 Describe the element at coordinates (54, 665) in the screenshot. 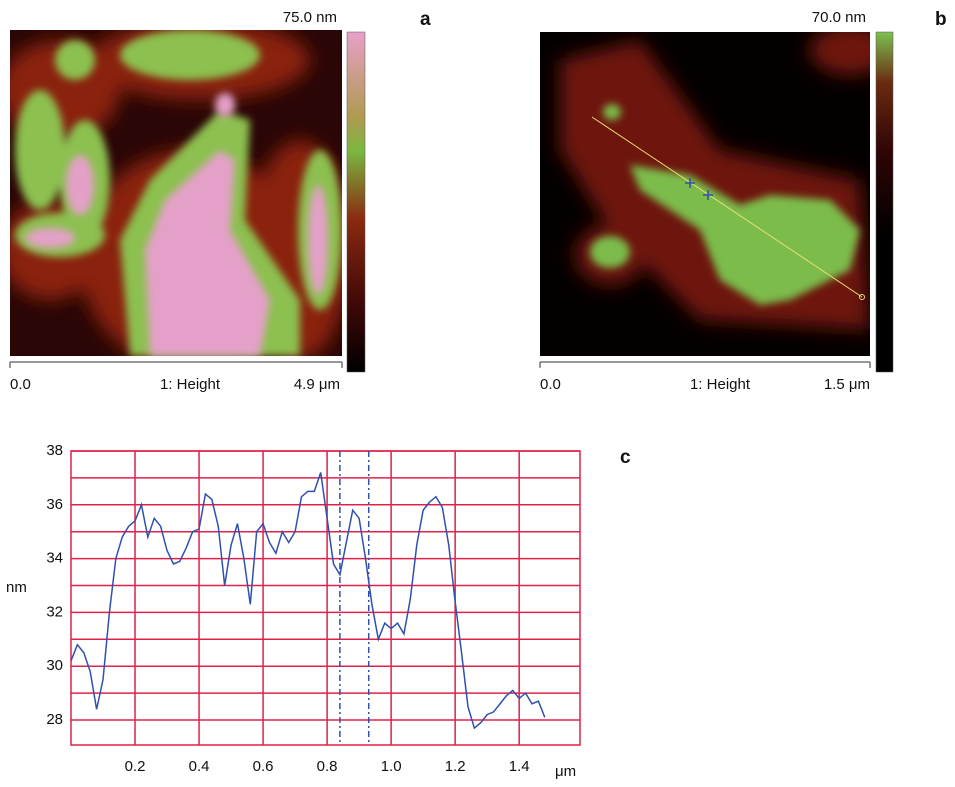

I see `y-tick-label: 30` at that location.